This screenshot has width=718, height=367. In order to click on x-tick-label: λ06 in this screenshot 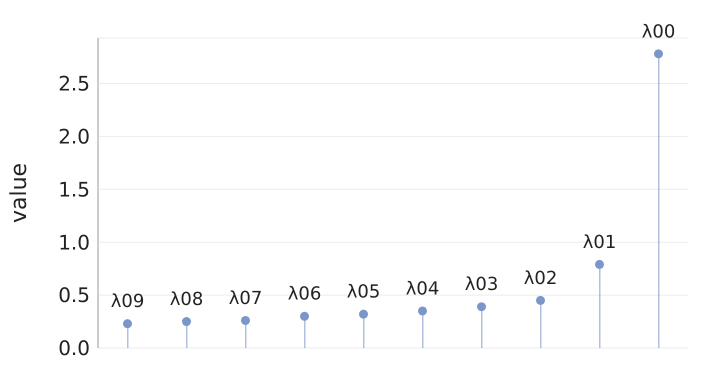, I will do `click(305, 294)`.